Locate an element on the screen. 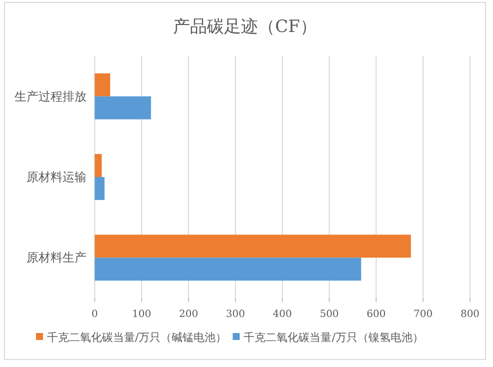  x-tick-label: 600 is located at coordinates (376, 314).